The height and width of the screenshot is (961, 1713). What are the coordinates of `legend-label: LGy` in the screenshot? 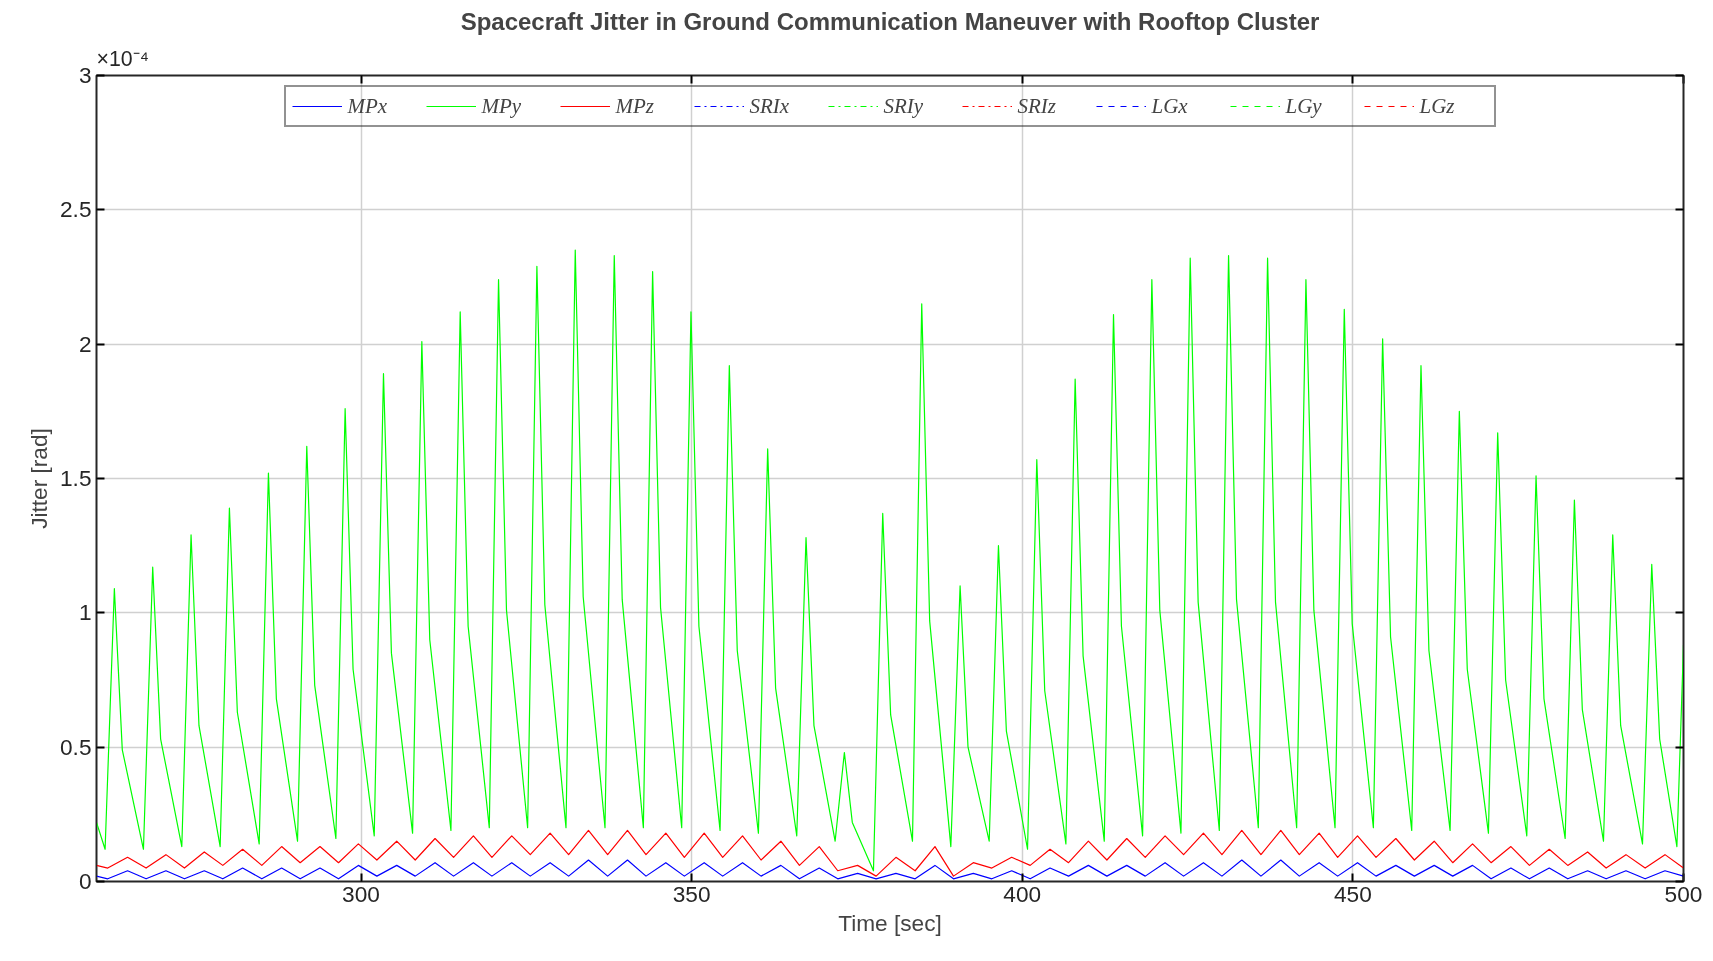 It's located at (1304, 106).